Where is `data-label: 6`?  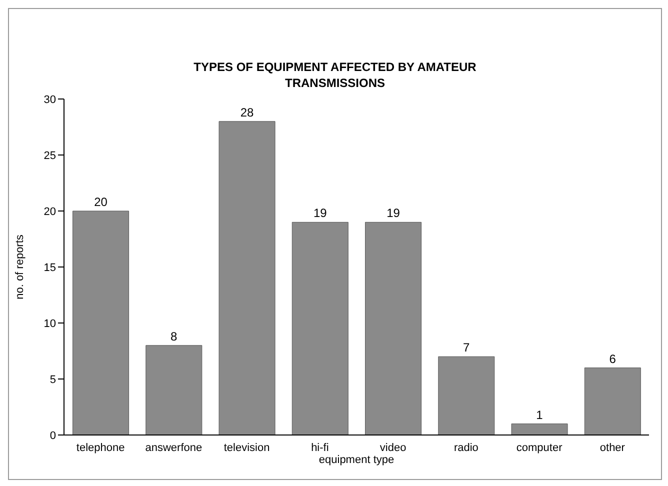
data-label: 6 is located at coordinates (612, 359).